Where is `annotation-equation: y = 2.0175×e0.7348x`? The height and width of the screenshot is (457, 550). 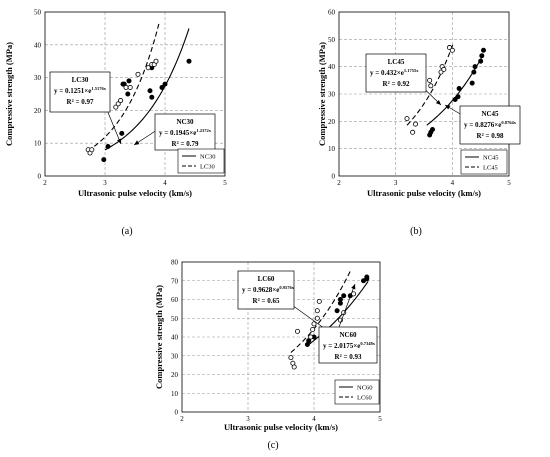
annotation-equation: y = 2.0175×e0.7348x is located at coordinates (349, 345).